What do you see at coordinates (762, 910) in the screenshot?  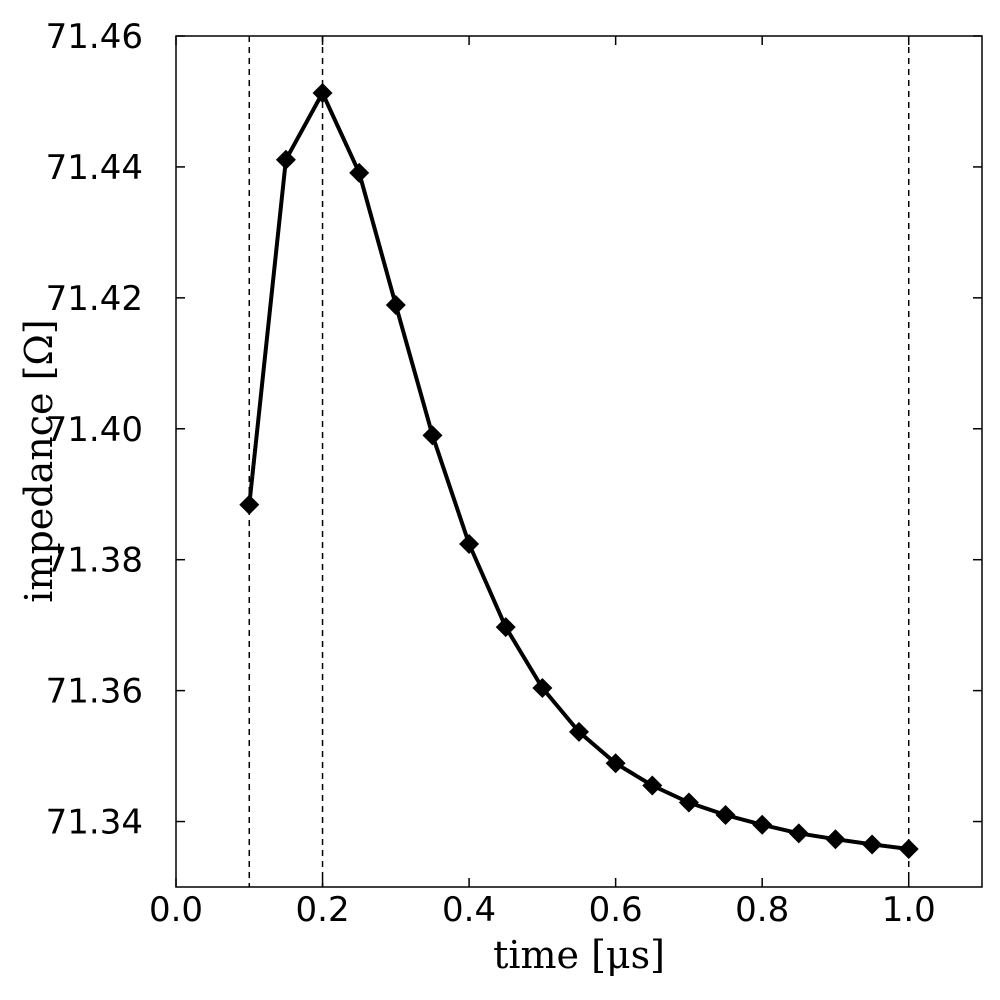 I see `x-tick-label: 0.8` at bounding box center [762, 910].